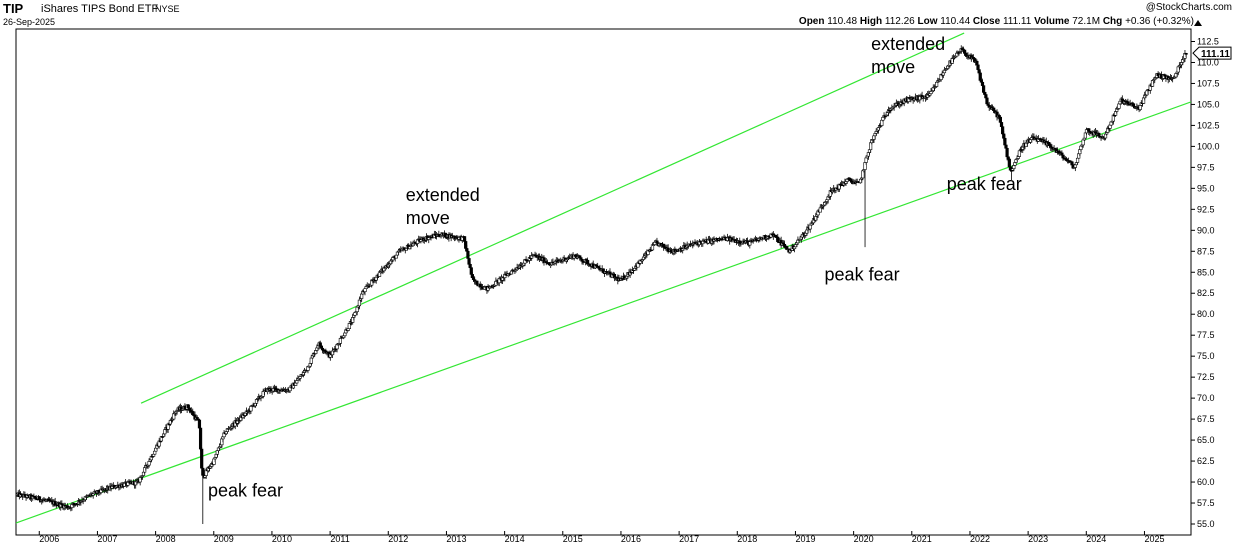 This screenshot has width=1240, height=546. I want to click on chg-value: +0.36 (+0.32%), so click(1159, 21).